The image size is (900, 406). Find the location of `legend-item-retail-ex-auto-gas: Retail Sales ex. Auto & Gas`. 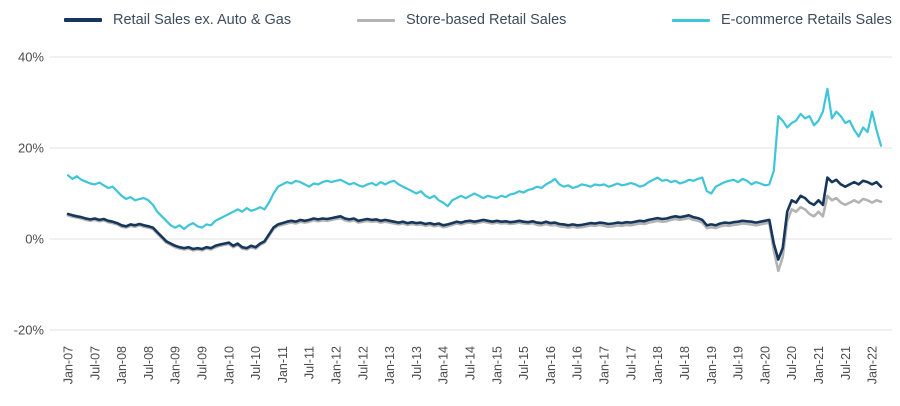

legend-item-retail-ex-auto-gas: Retail Sales ex. Auto & Gas is located at coordinates (177, 20).